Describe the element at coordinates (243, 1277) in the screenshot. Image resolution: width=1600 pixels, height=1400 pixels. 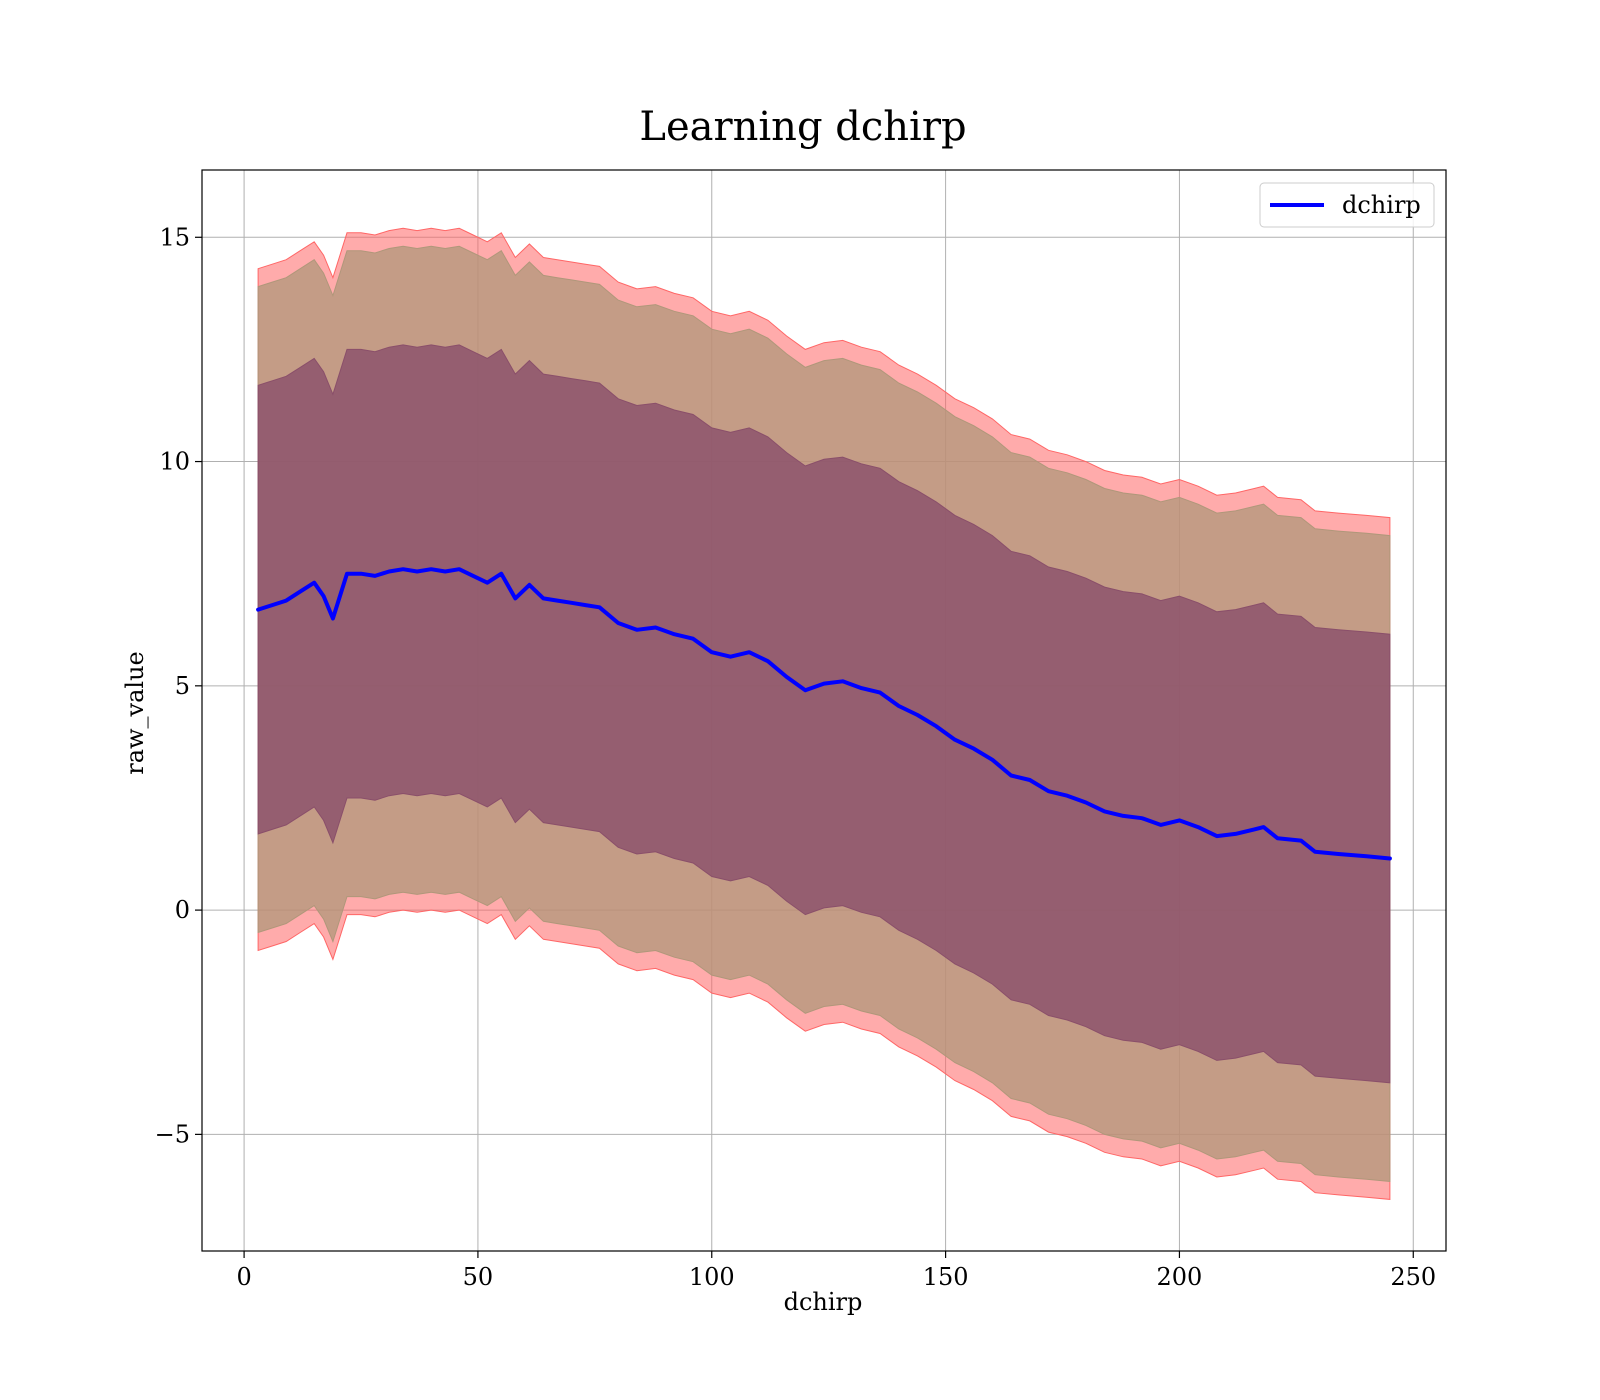
I see `x-tick-label: 0` at that location.